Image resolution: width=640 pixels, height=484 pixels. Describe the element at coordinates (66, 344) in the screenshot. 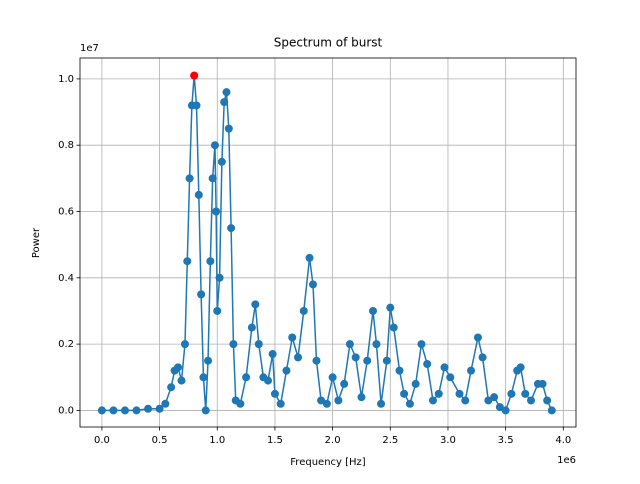

I see `y-tick-label: 0.2` at that location.